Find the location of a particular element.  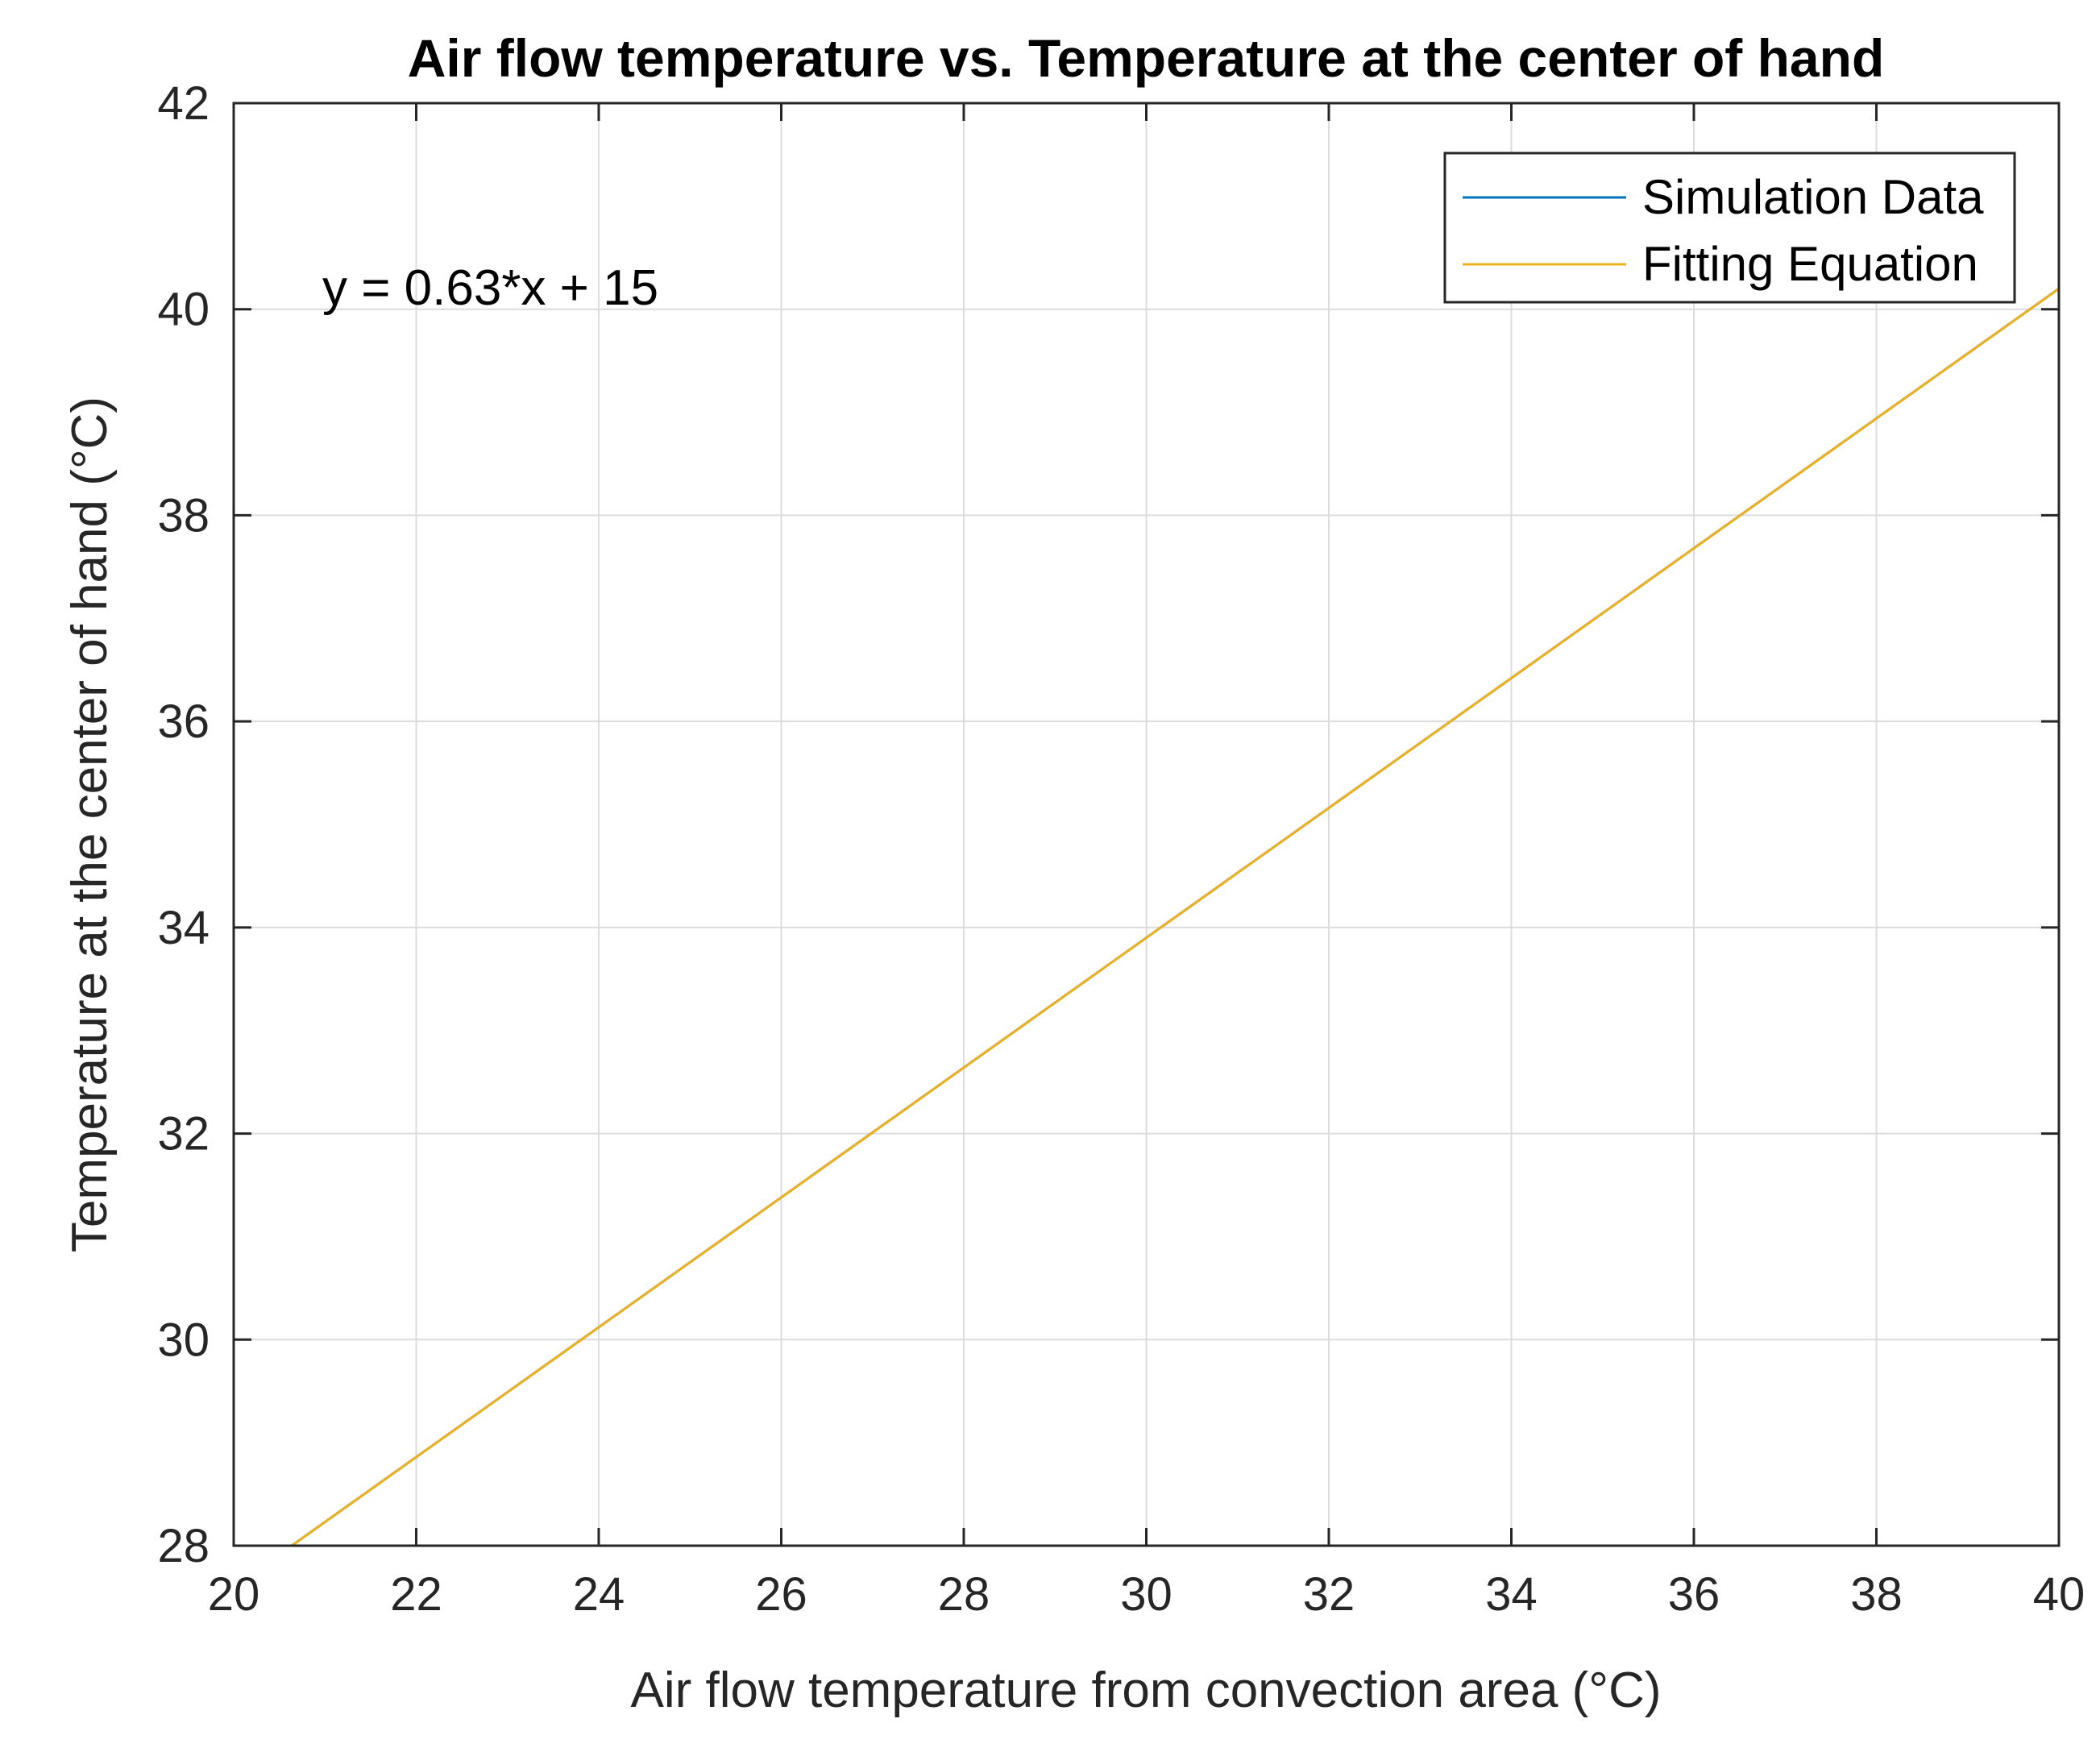

x-tick-label: 22 is located at coordinates (416, 1594).